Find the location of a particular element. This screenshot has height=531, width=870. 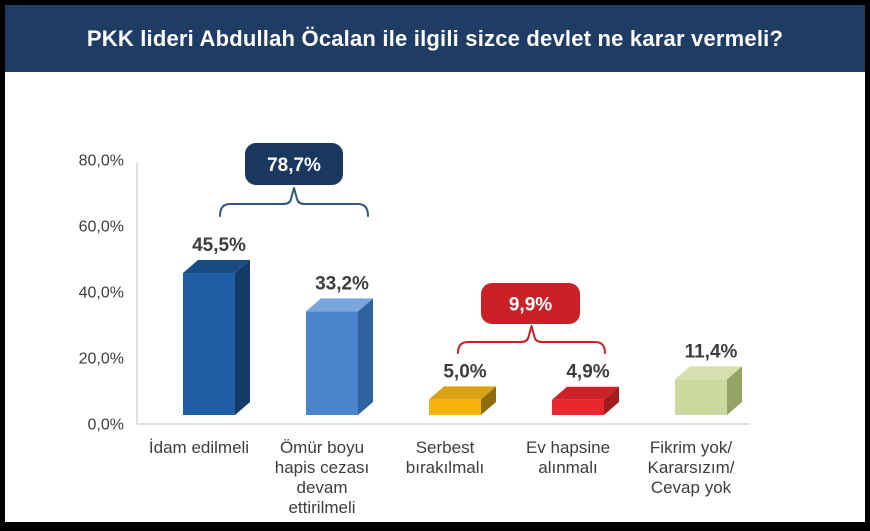

y-tick-label: 80,0% is located at coordinates (101, 161).